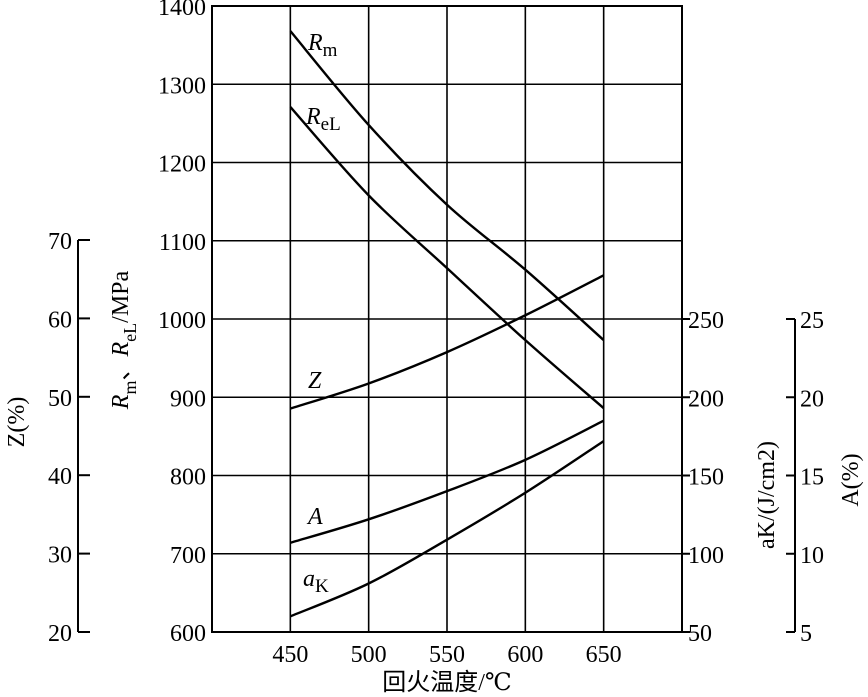  Describe the element at coordinates (806, 634) in the screenshot. I see `a-tick-label: 5` at that location.